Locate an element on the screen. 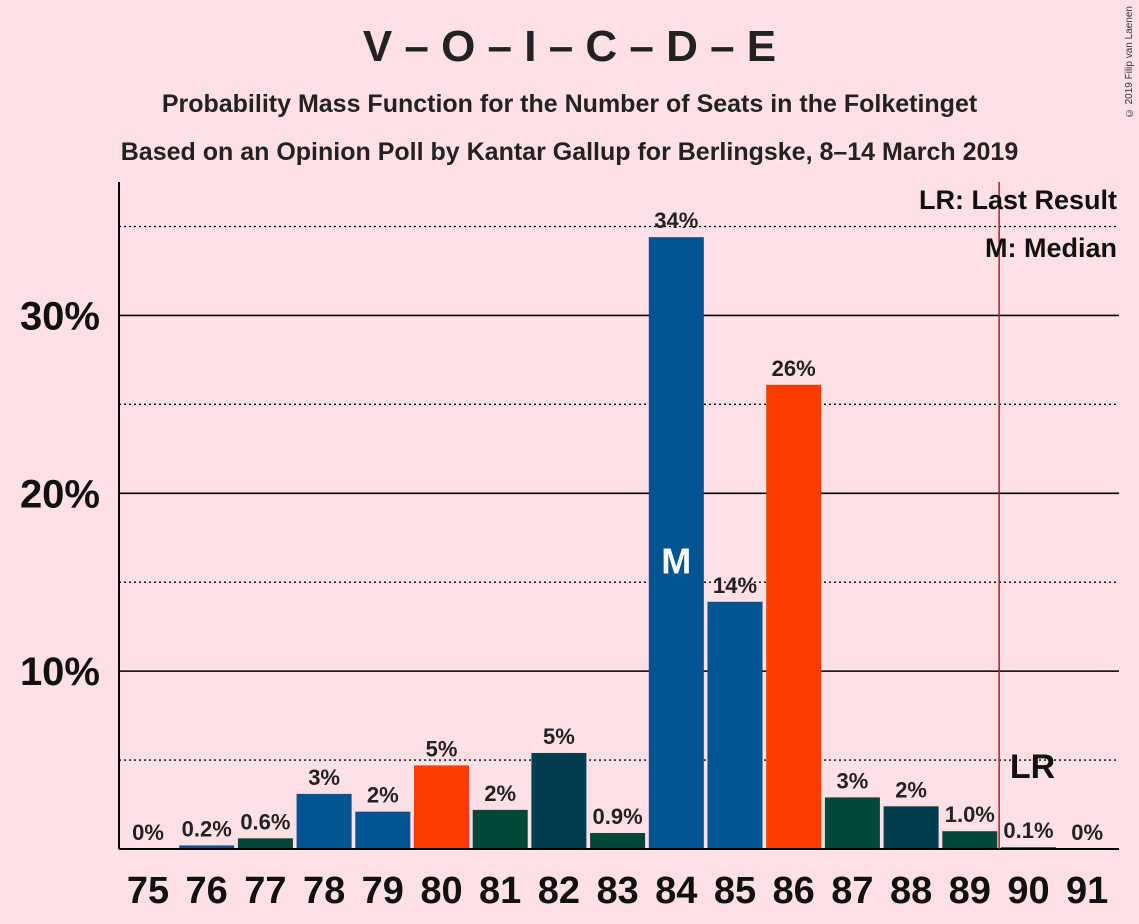 The height and width of the screenshot is (924, 1139). bar-value-label: 26% is located at coordinates (794, 368).